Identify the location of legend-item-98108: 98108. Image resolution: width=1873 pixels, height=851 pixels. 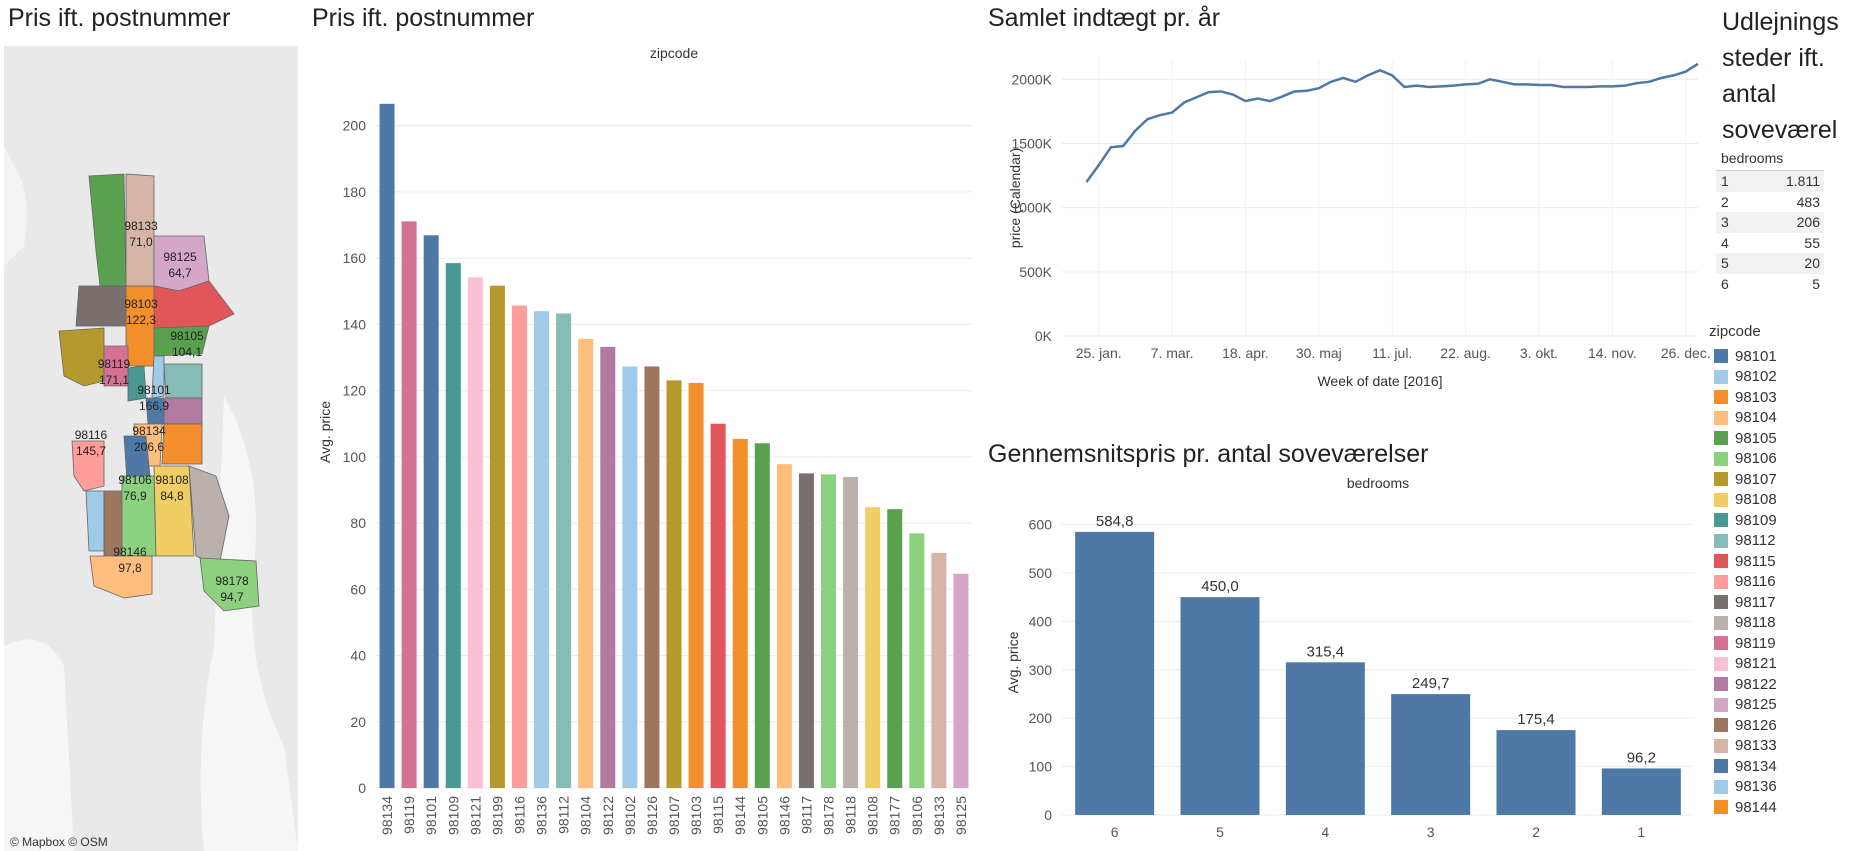
(1789, 500).